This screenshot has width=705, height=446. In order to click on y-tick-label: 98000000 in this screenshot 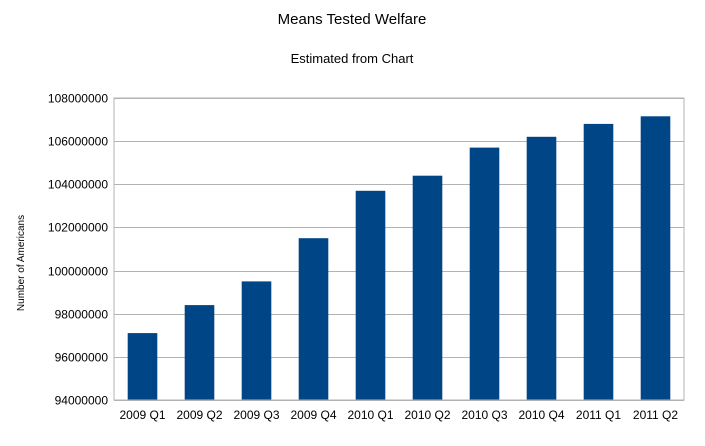, I will do `click(82, 315)`.